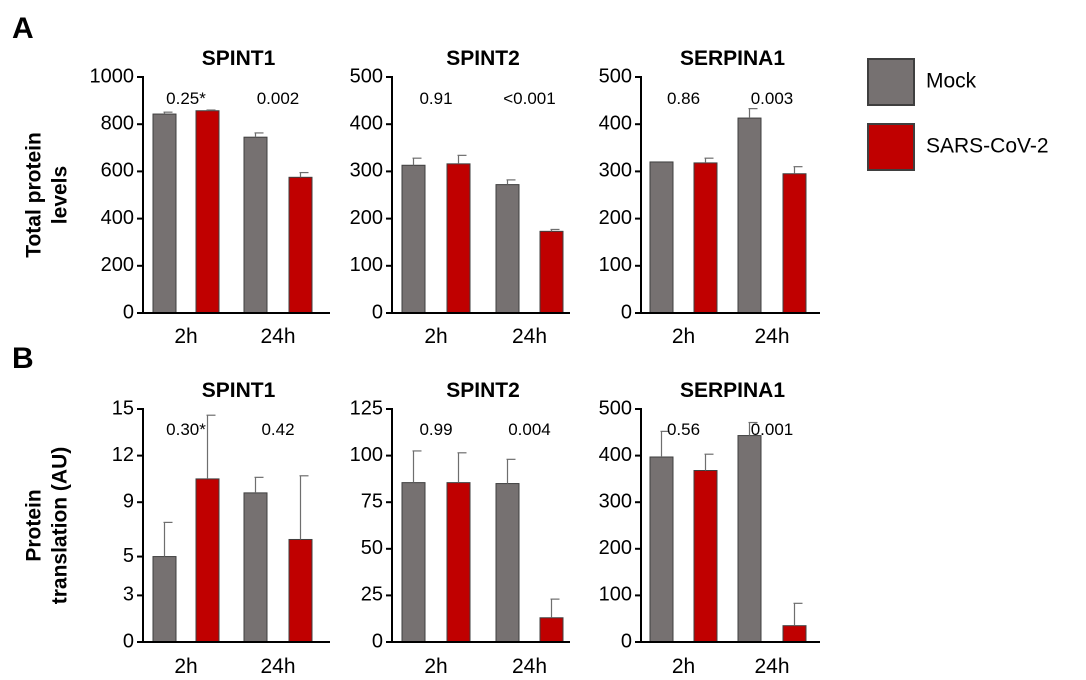 This screenshot has width=1086, height=680. What do you see at coordinates (366, 408) in the screenshot?
I see `y-tick-label: 125` at bounding box center [366, 408].